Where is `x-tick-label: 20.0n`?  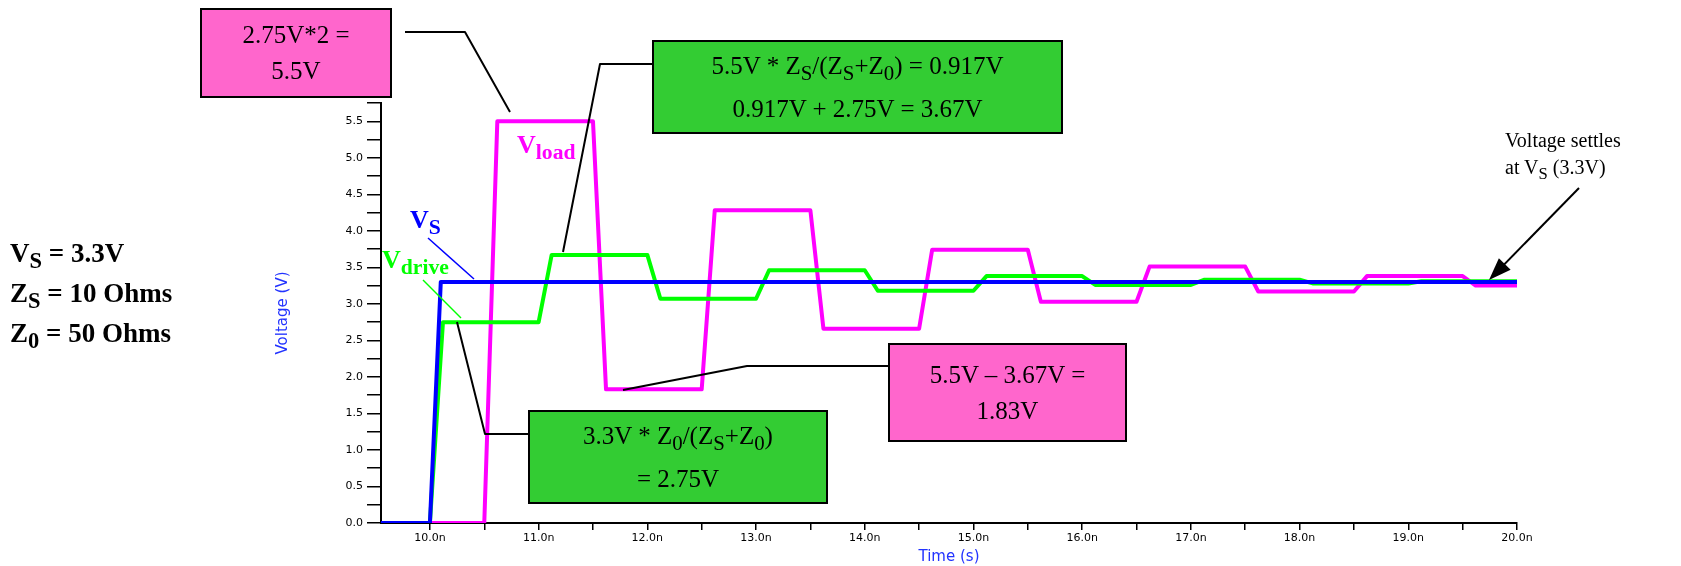 x-tick-label: 20.0n is located at coordinates (1517, 538).